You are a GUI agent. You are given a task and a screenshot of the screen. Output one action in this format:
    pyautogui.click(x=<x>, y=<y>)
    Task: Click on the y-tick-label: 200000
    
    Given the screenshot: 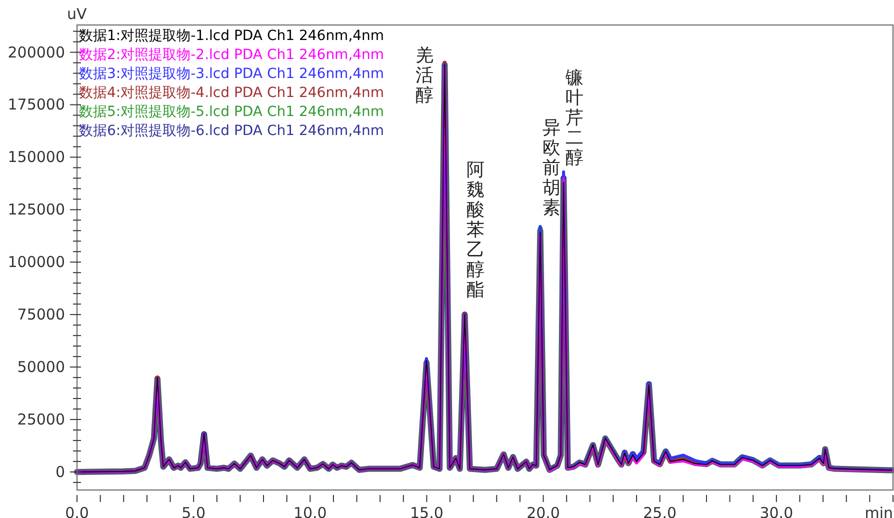 What is the action you would take?
    pyautogui.click(x=36, y=52)
    